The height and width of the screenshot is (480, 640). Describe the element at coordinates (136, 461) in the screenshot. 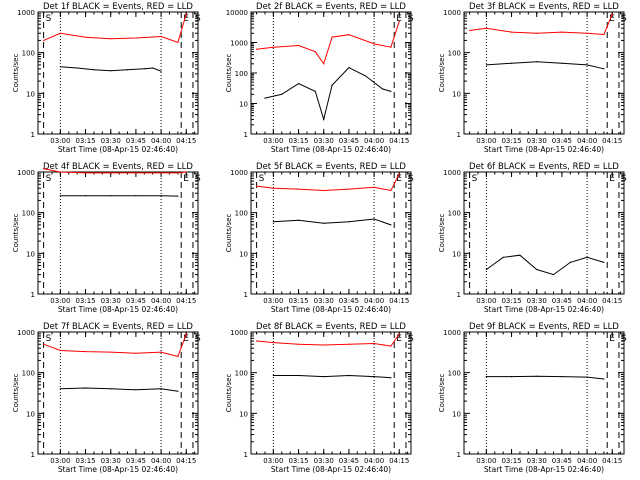

I see `x-tick-label: 03:45` at that location.